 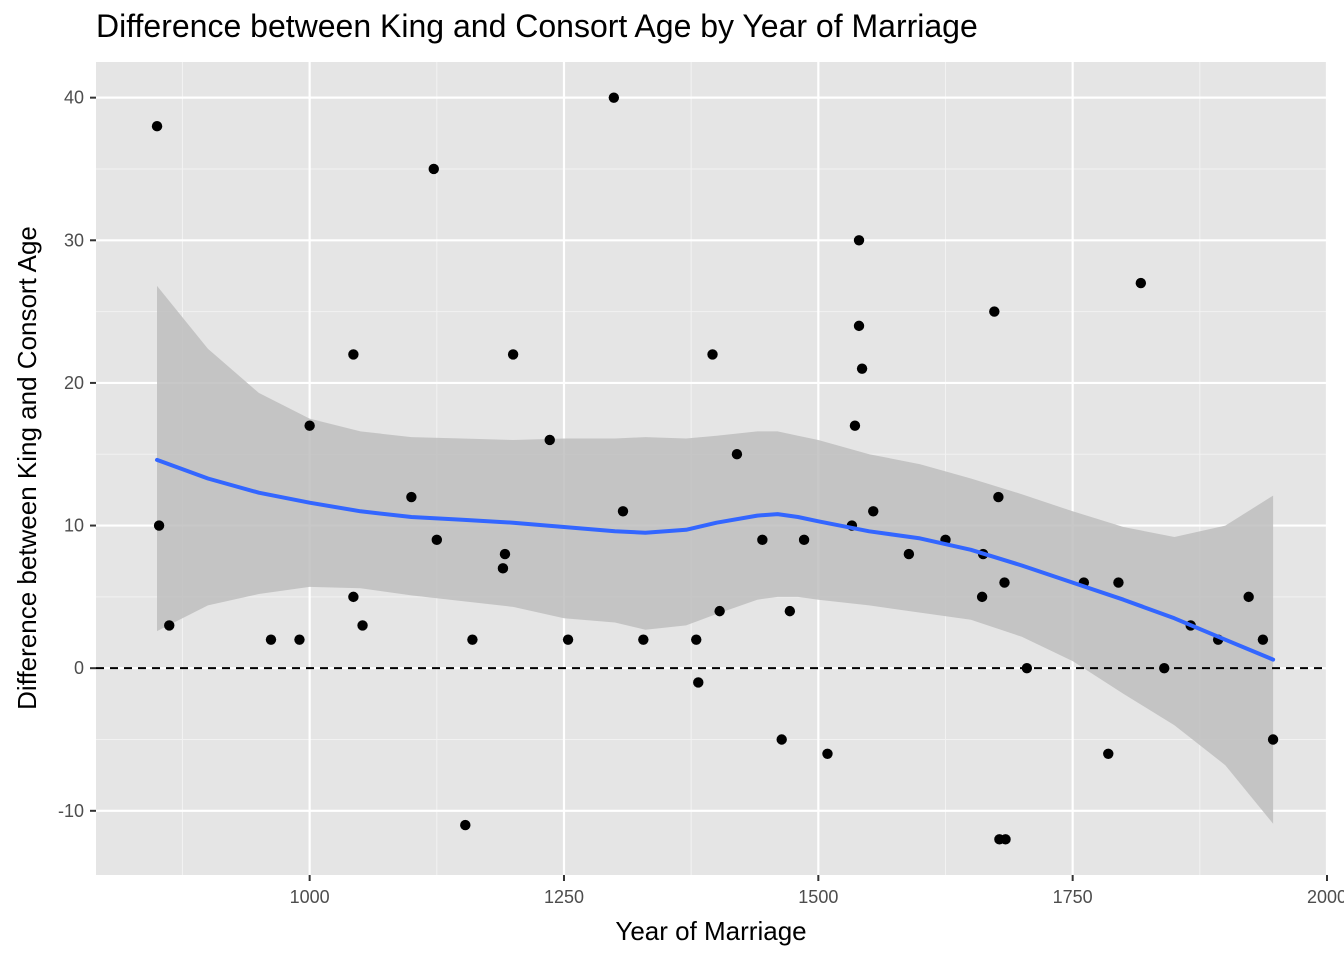 I want to click on x-tick-label: 2000, so click(x=1325, y=897).